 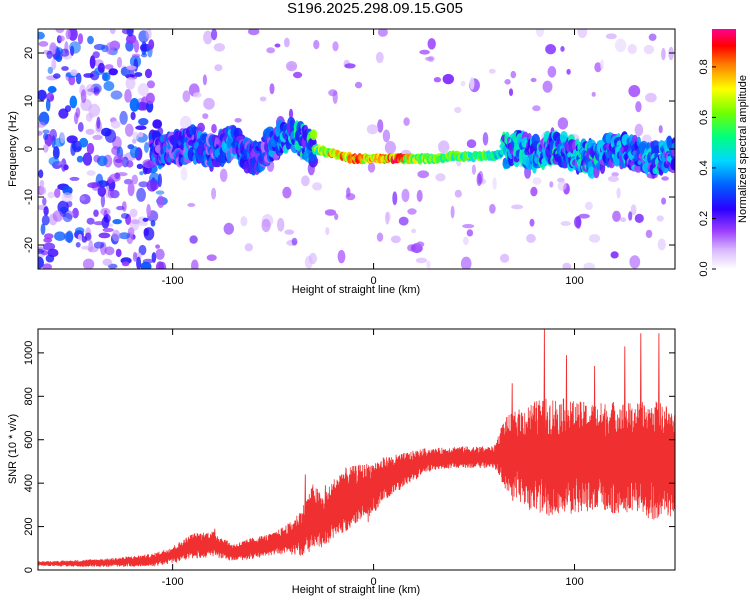 I want to click on spectrogram-x-tick-label: -100, so click(x=173, y=281).